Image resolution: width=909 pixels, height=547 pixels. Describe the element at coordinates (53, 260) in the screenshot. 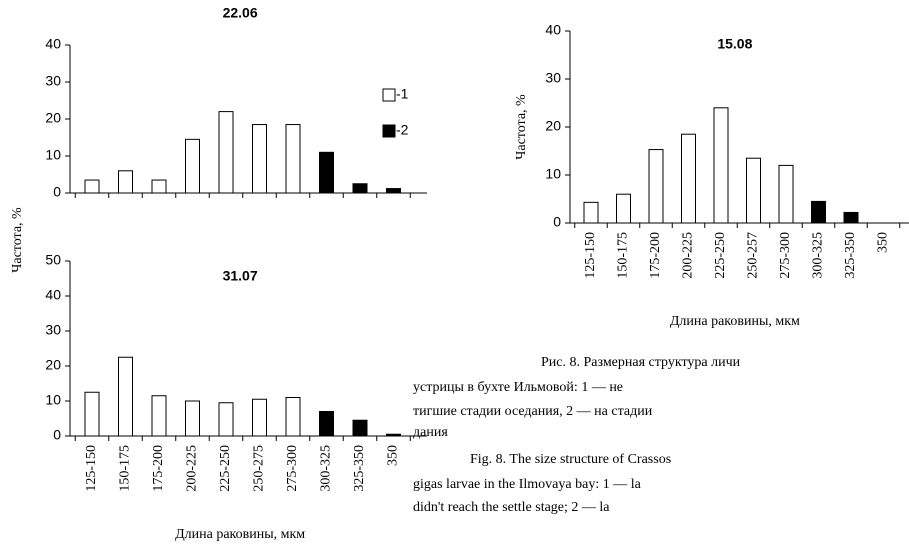

I see `y-tick-label: 50` at that location.